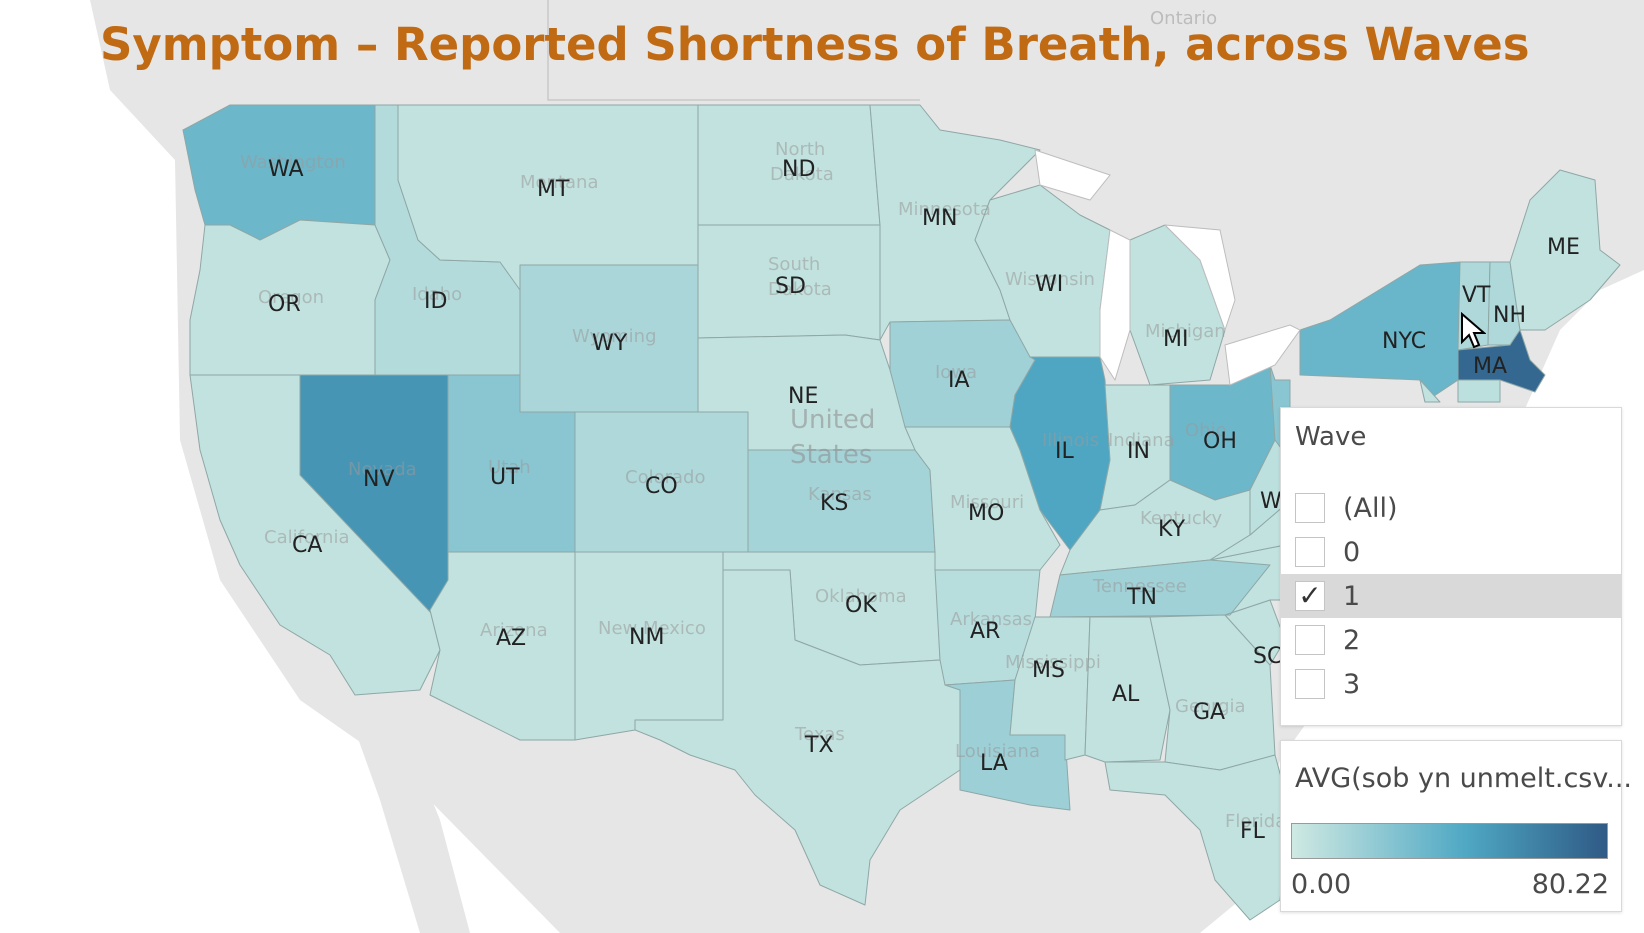 This screenshot has width=1644, height=933. Describe the element at coordinates (1199, 278) in the screenshot. I see `lake-huron` at that location.